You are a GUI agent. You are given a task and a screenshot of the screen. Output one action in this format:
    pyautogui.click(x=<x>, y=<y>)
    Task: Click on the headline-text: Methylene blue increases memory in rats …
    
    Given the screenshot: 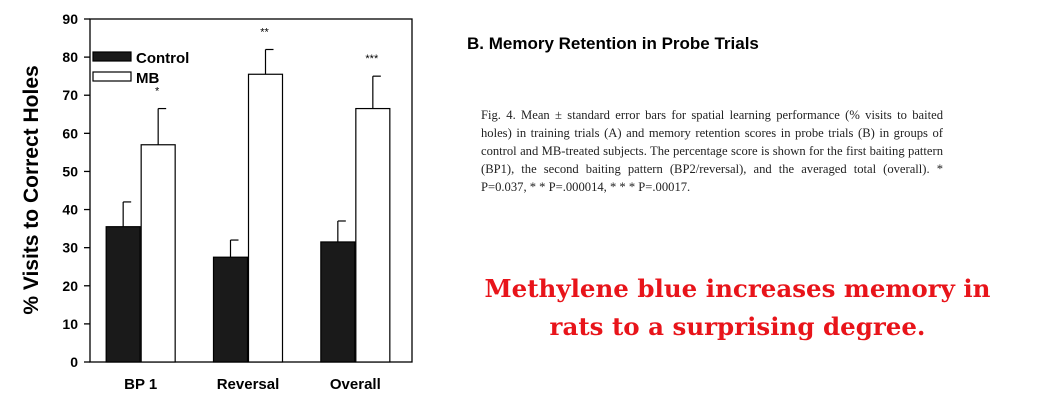 What is the action you would take?
    pyautogui.click(x=737, y=307)
    